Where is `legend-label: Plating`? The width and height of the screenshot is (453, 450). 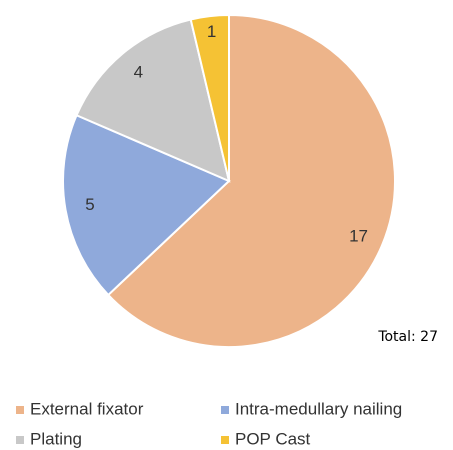
legend-label: Plating is located at coordinates (56, 438).